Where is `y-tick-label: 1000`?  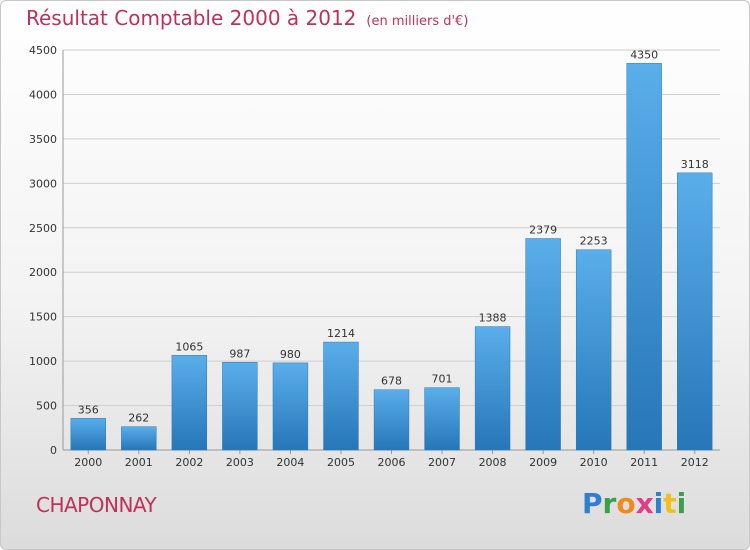 y-tick-label: 1000 is located at coordinates (43, 361).